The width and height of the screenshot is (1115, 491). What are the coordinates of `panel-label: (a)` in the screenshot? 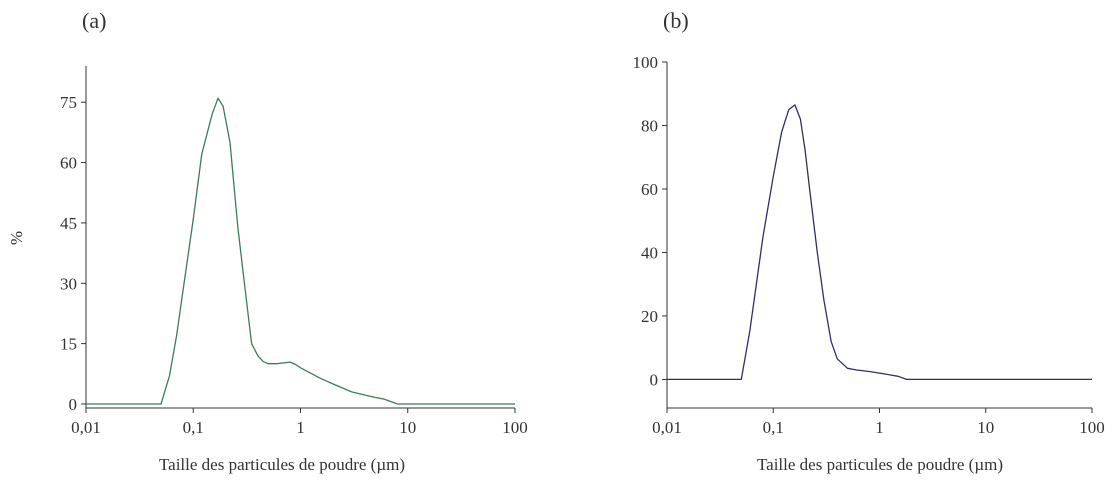 It's located at (94, 20).